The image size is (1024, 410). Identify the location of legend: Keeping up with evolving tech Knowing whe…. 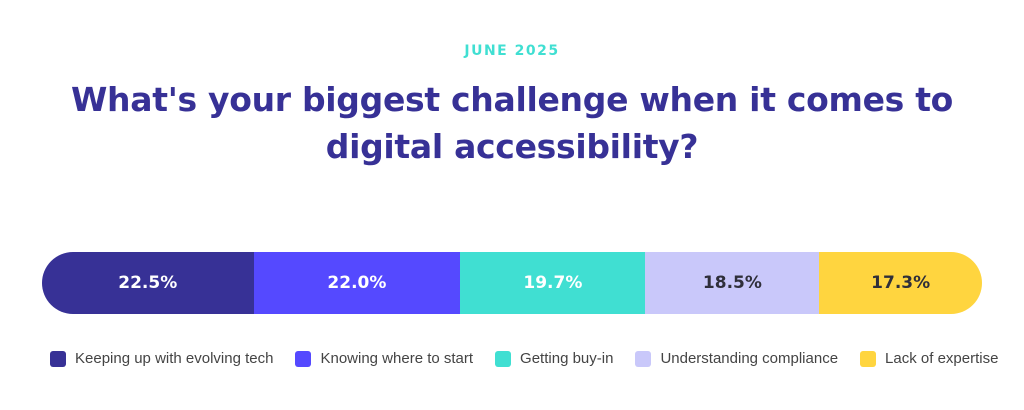
(535, 358).